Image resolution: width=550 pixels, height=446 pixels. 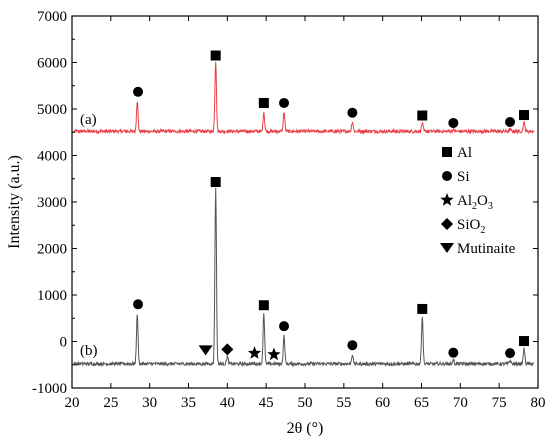 I want to click on legend-text-part: Mutinaite, so click(x=486, y=249).